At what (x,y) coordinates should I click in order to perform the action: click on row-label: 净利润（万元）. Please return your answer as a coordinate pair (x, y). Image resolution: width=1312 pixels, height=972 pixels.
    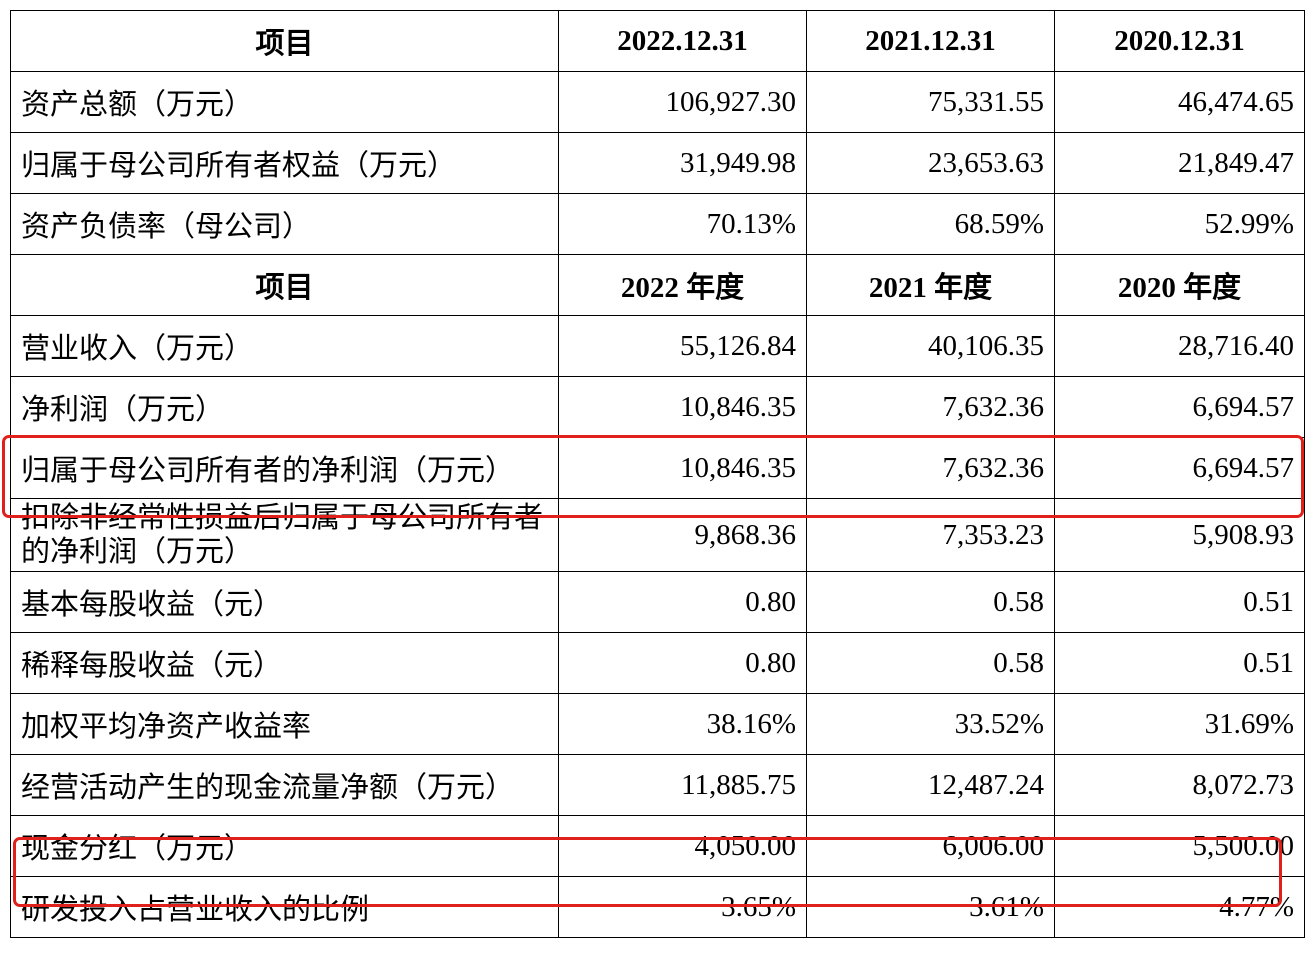
    Looking at the image, I should click on (284, 407).